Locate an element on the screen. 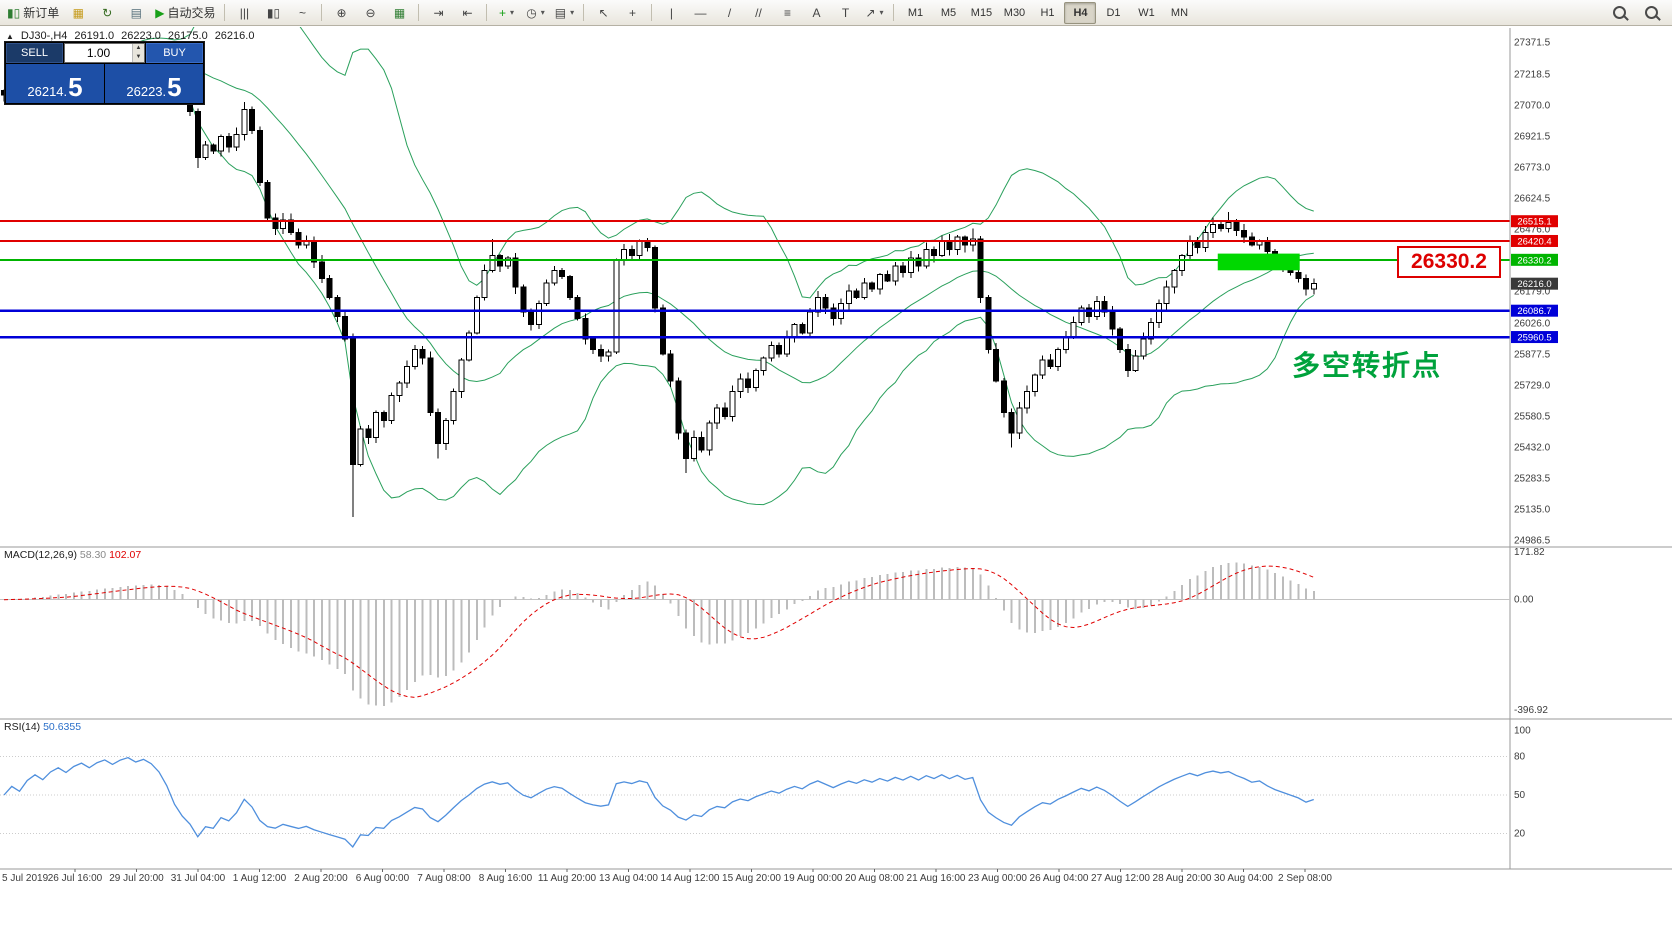  svg-text: 27218.5 is located at coordinates (1532, 74).